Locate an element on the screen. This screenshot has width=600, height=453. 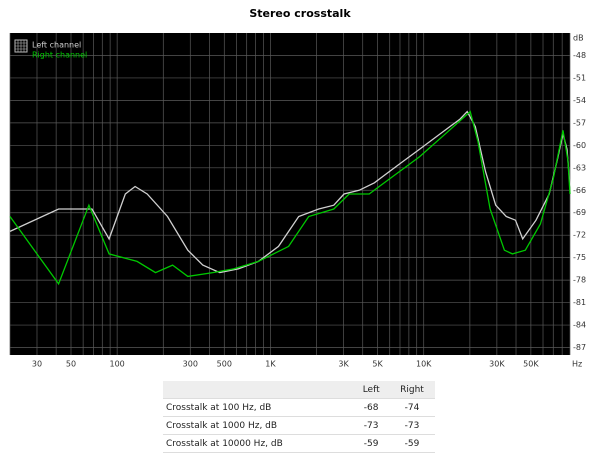
y-tick-label: -57 is located at coordinates (579, 122).